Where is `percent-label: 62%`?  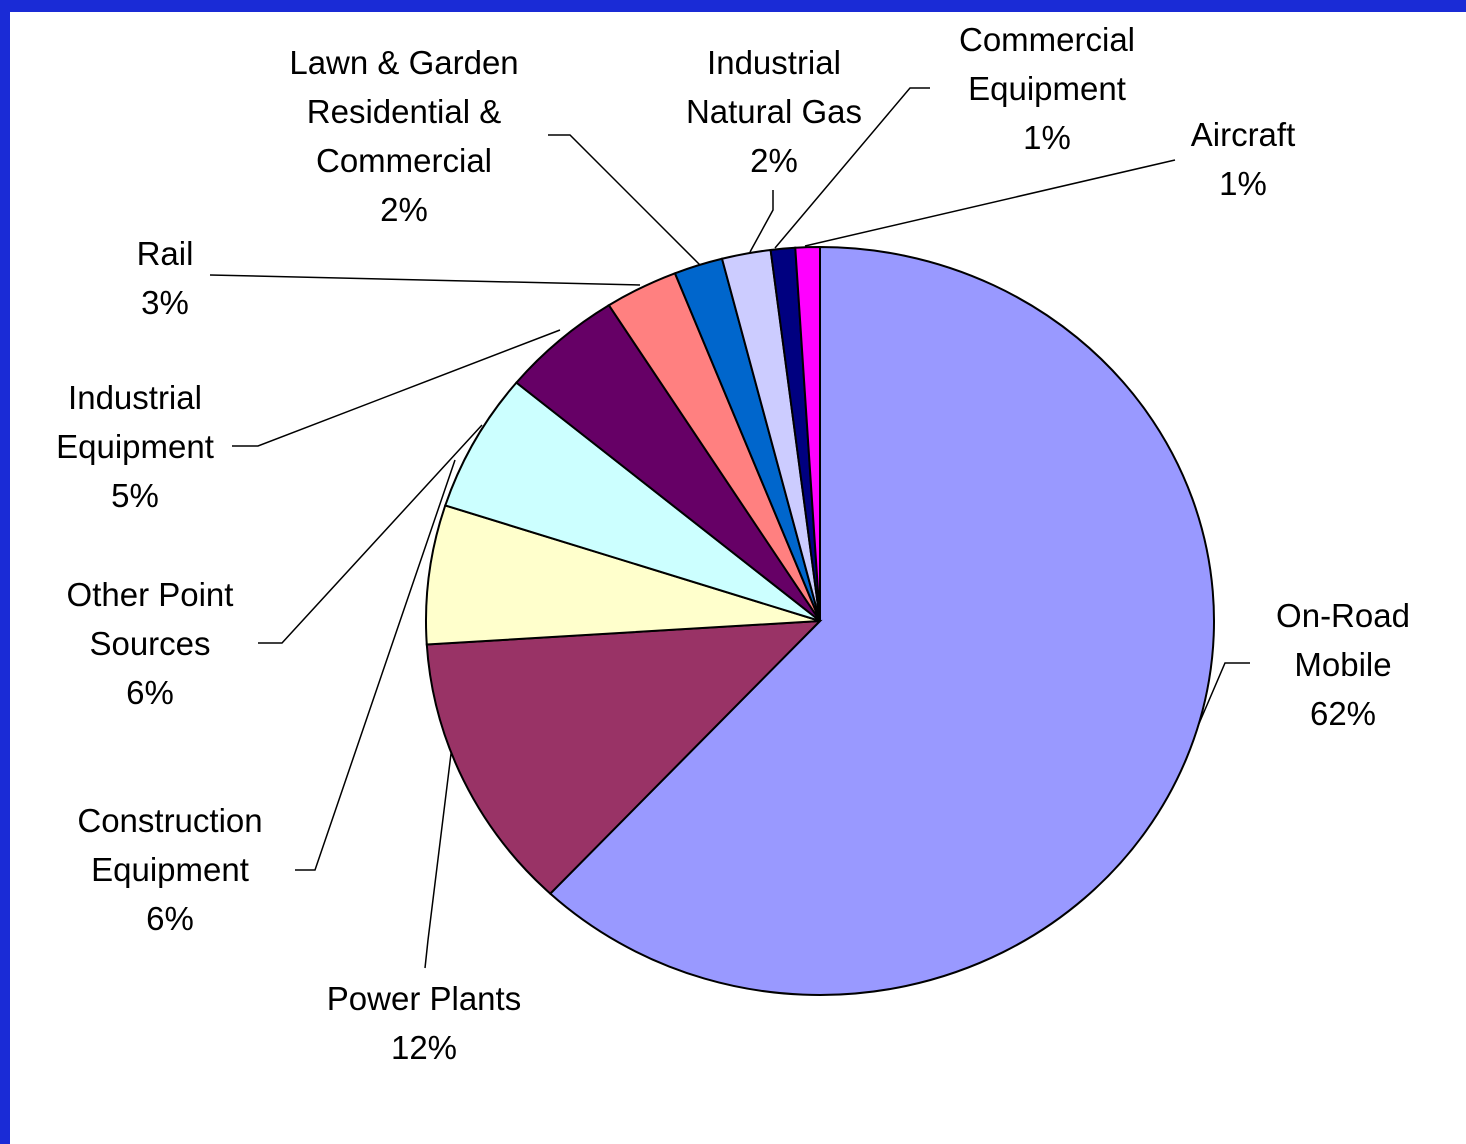 percent-label: 62% is located at coordinates (1343, 713).